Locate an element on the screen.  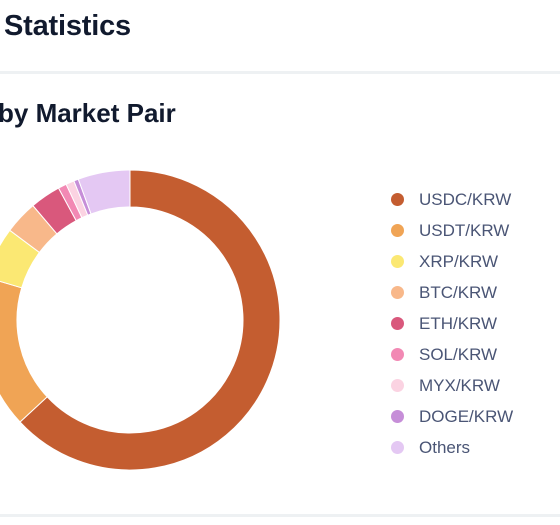
legend-item: MYX/KRW is located at coordinates (452, 385).